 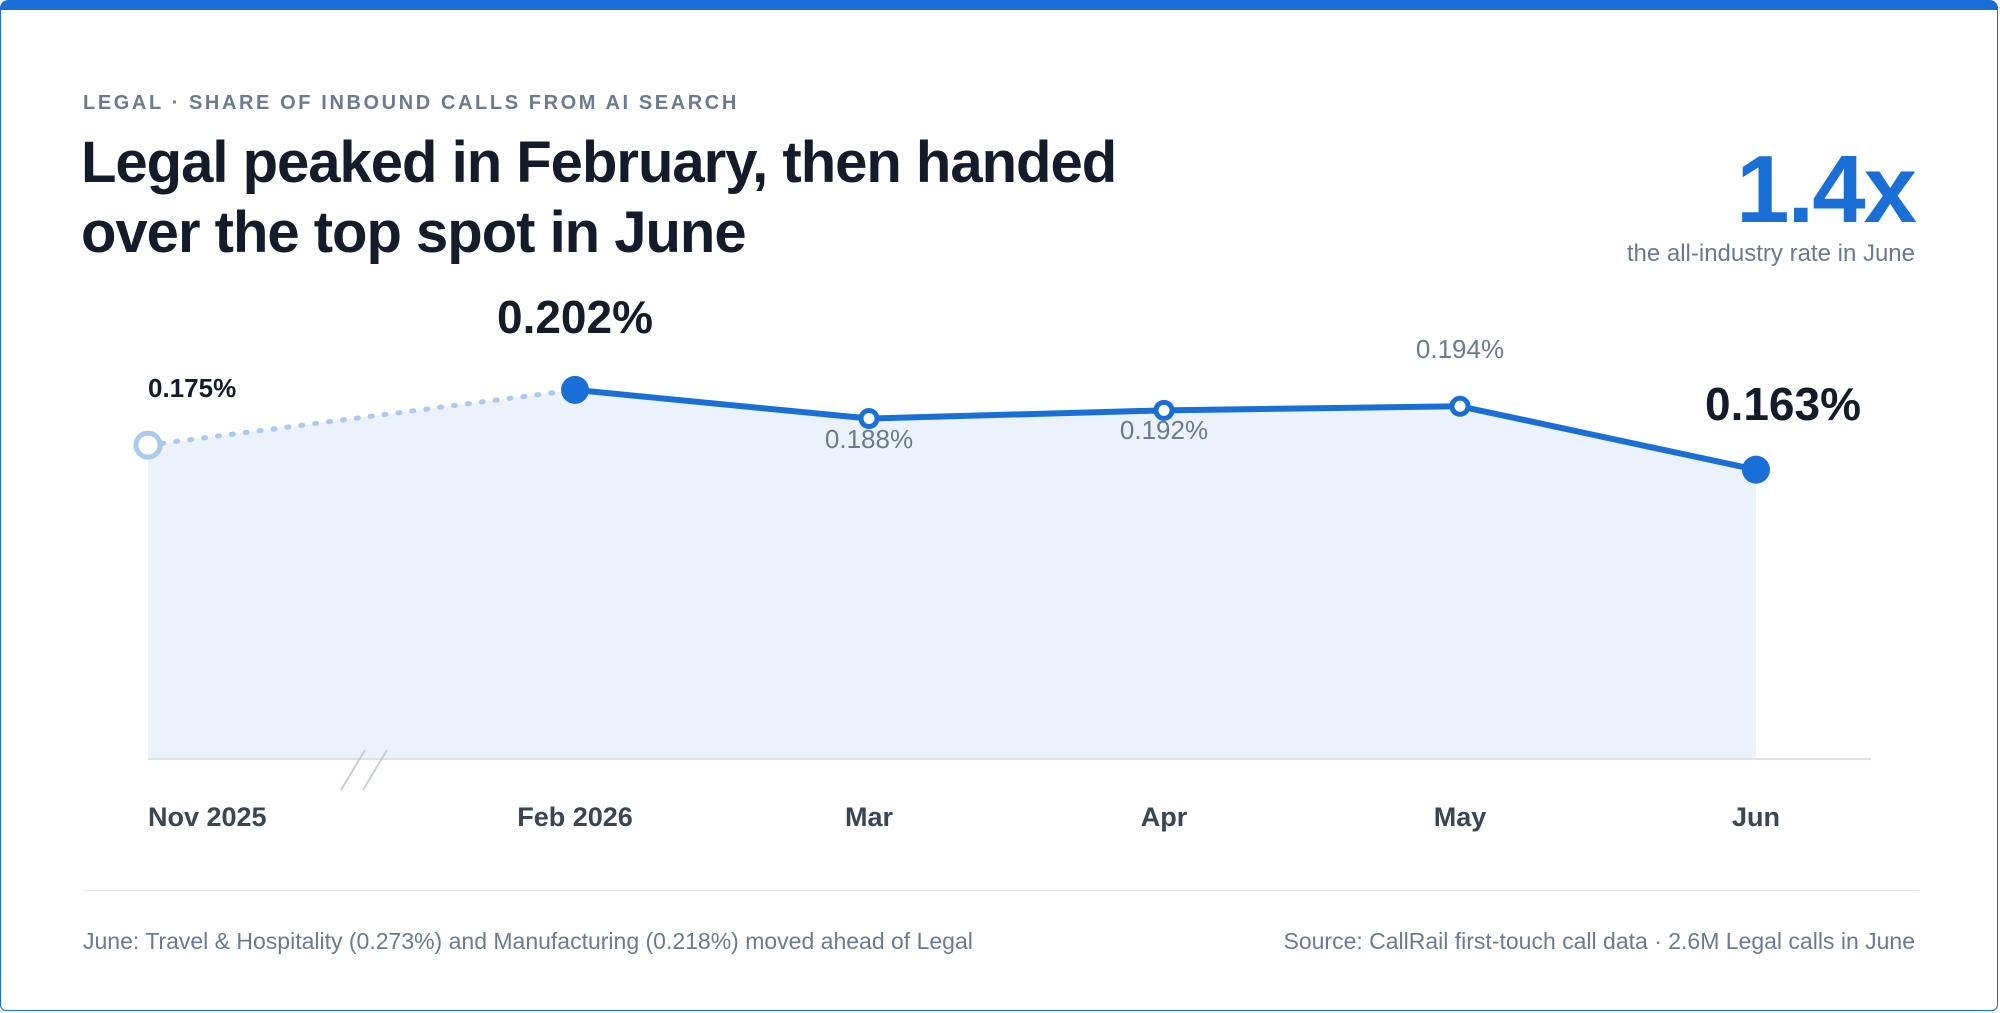 What do you see at coordinates (192, 388) in the screenshot?
I see `data-label: 0.175%` at bounding box center [192, 388].